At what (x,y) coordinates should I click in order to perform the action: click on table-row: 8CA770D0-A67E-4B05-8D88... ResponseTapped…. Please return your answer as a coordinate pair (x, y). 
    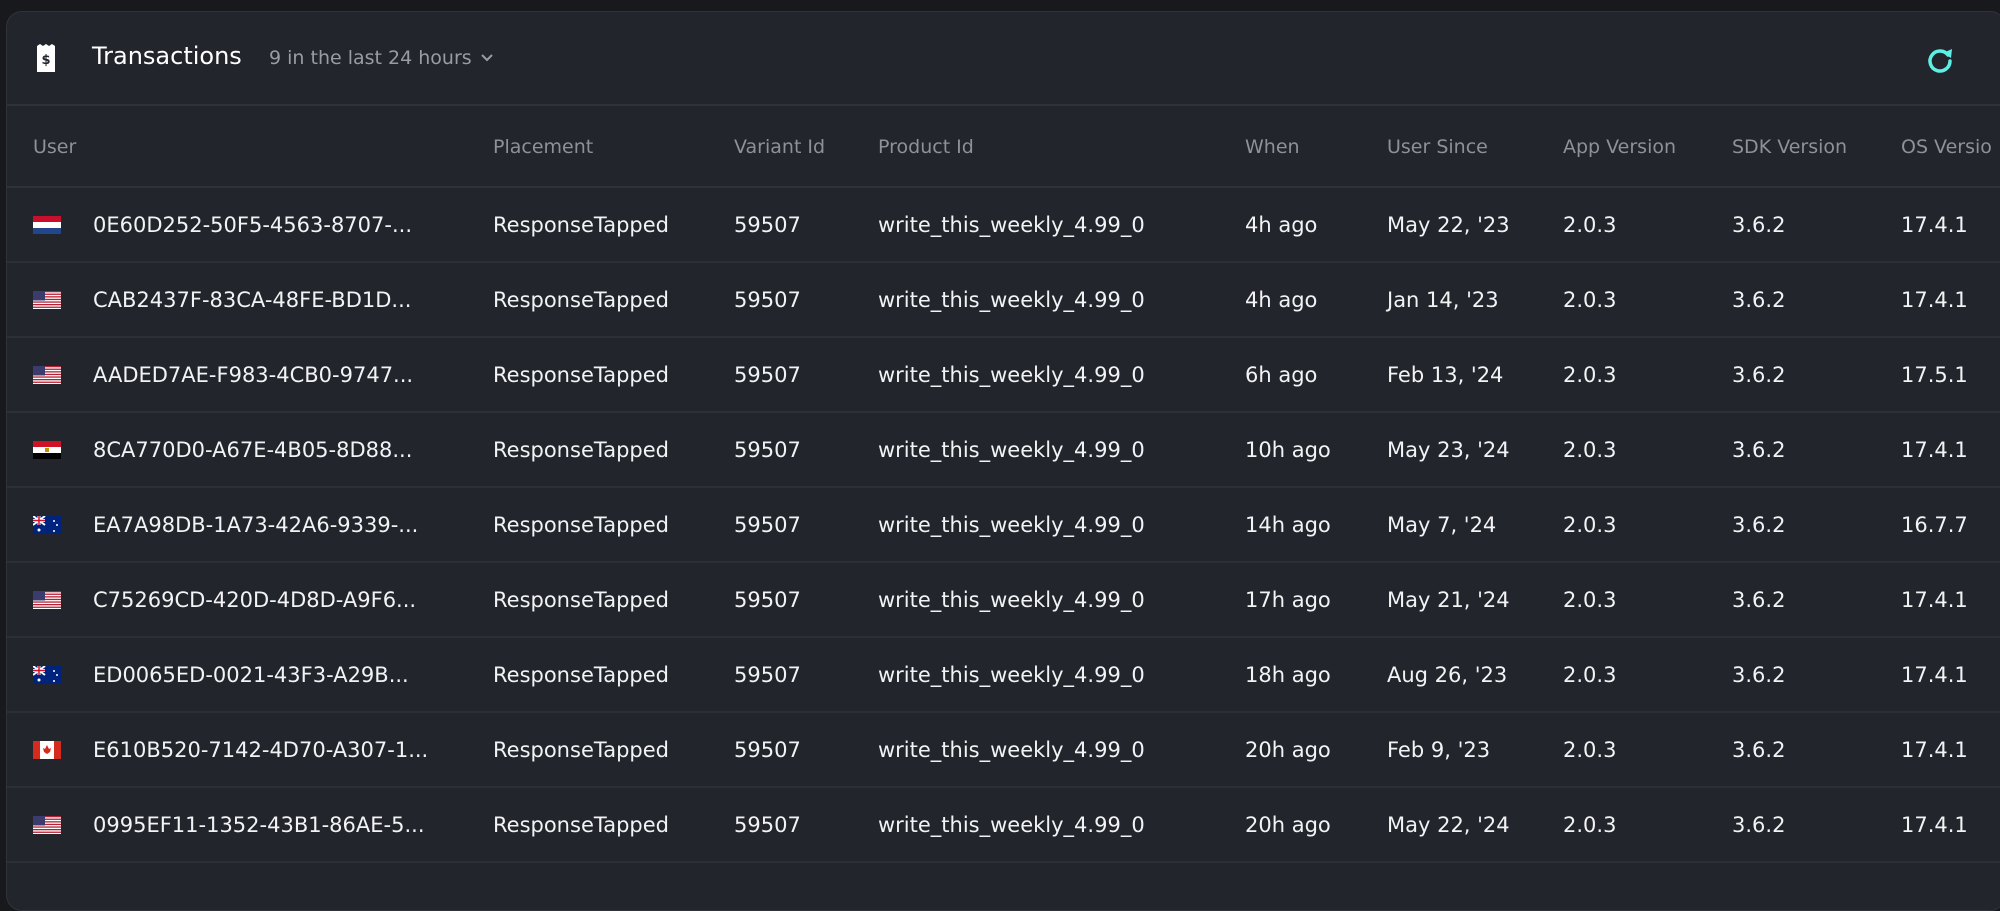
    Looking at the image, I should click on (1003, 450).